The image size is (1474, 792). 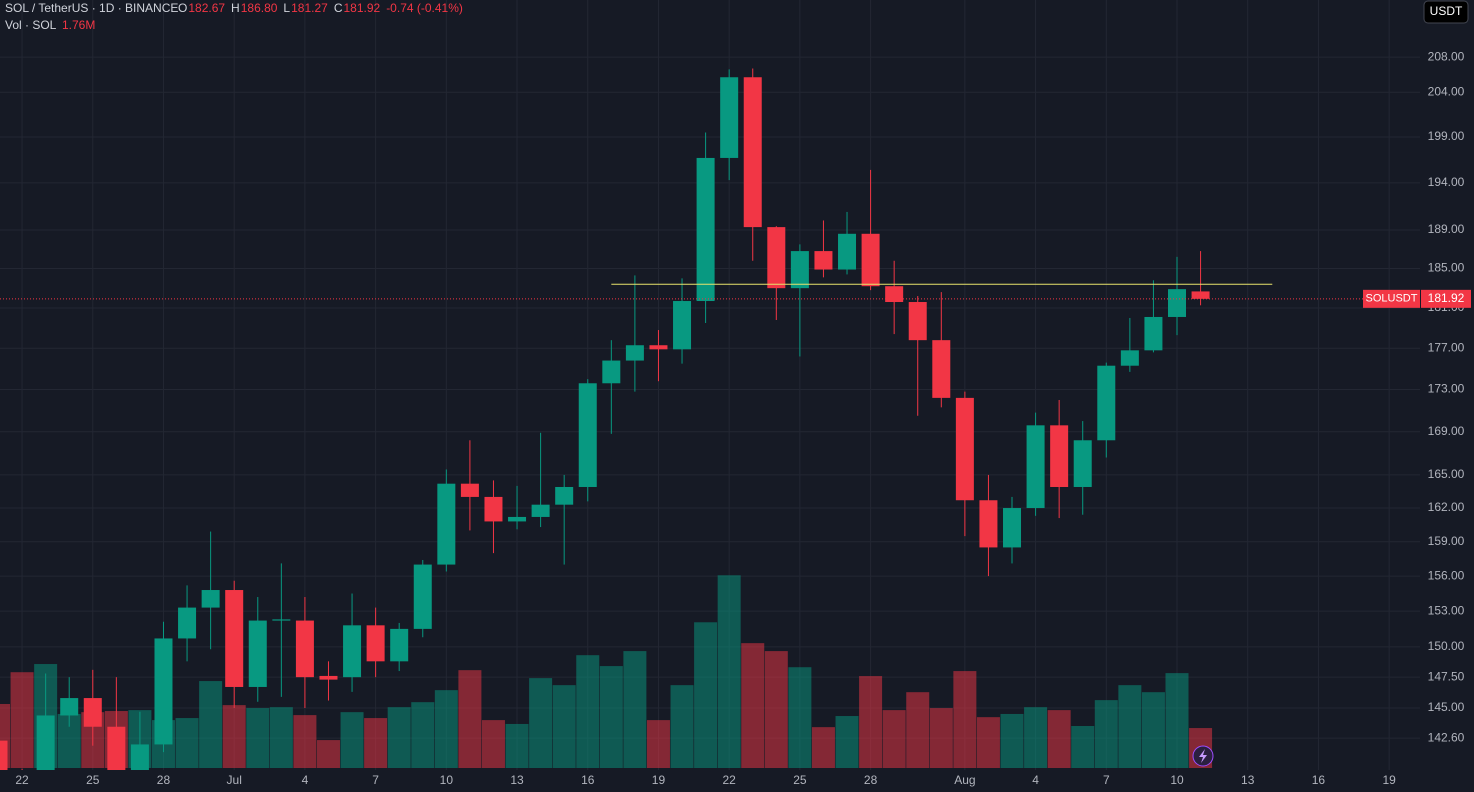 I want to click on x-tick-label: 13, so click(x=517, y=780).